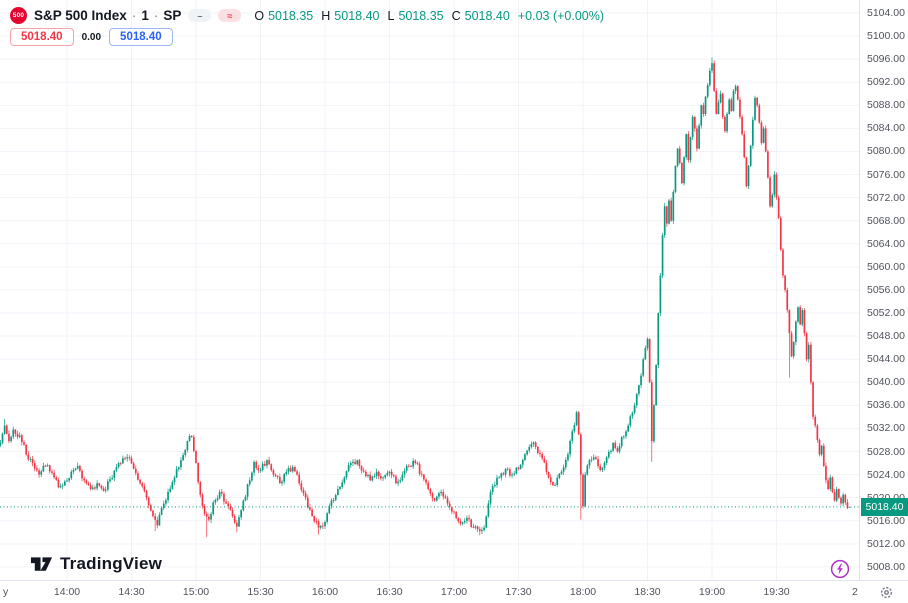  Describe the element at coordinates (886, 197) in the screenshot. I see `price-tick: 5072.00` at that location.